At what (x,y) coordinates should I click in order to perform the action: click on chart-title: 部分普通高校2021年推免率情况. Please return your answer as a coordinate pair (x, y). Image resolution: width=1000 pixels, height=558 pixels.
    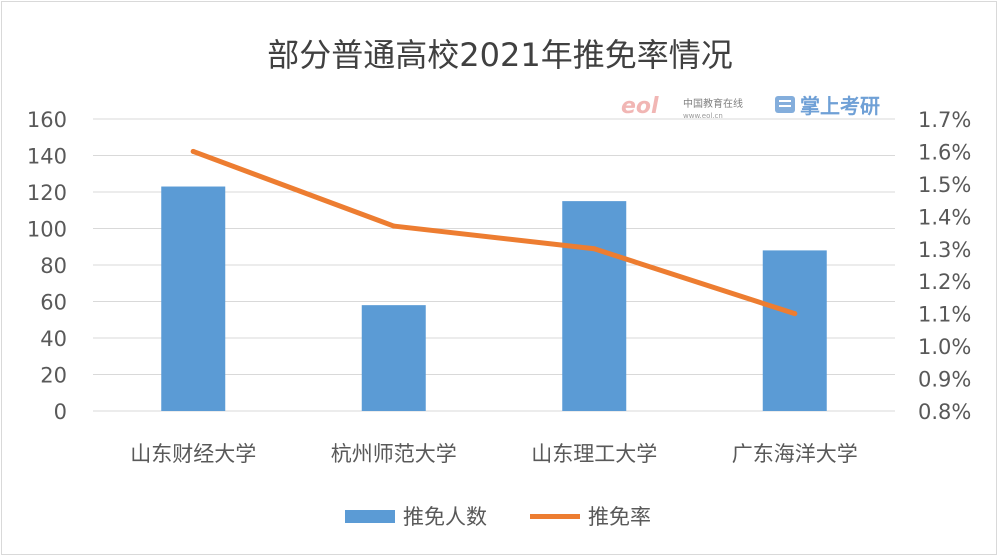
    Looking at the image, I should click on (499, 55).